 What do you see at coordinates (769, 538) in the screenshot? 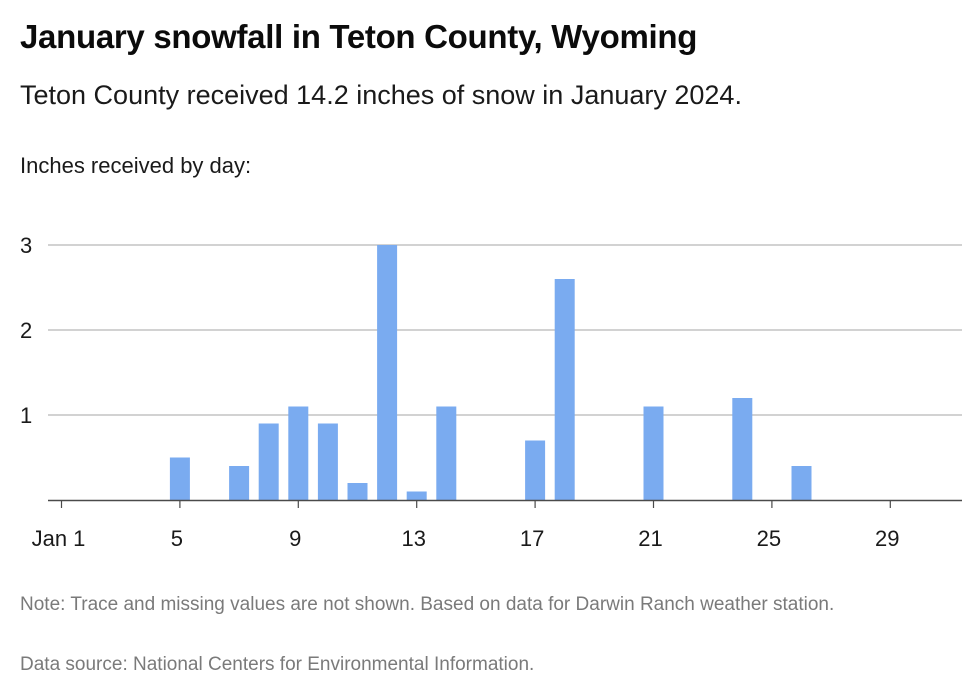
I see `x-tick-label: 25` at bounding box center [769, 538].